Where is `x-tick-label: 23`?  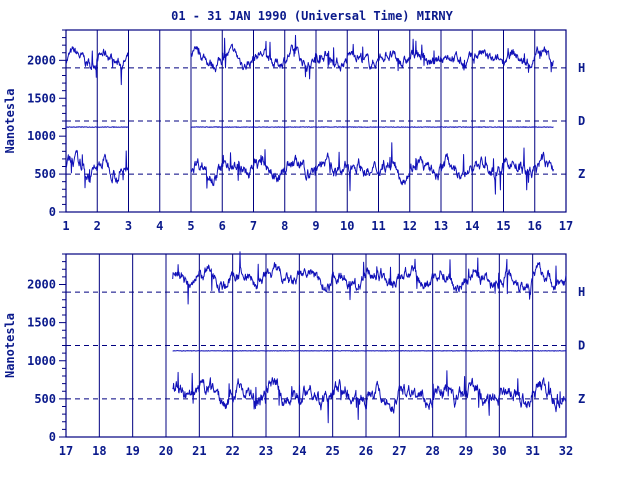
x-tick-label: 23 is located at coordinates (266, 451).